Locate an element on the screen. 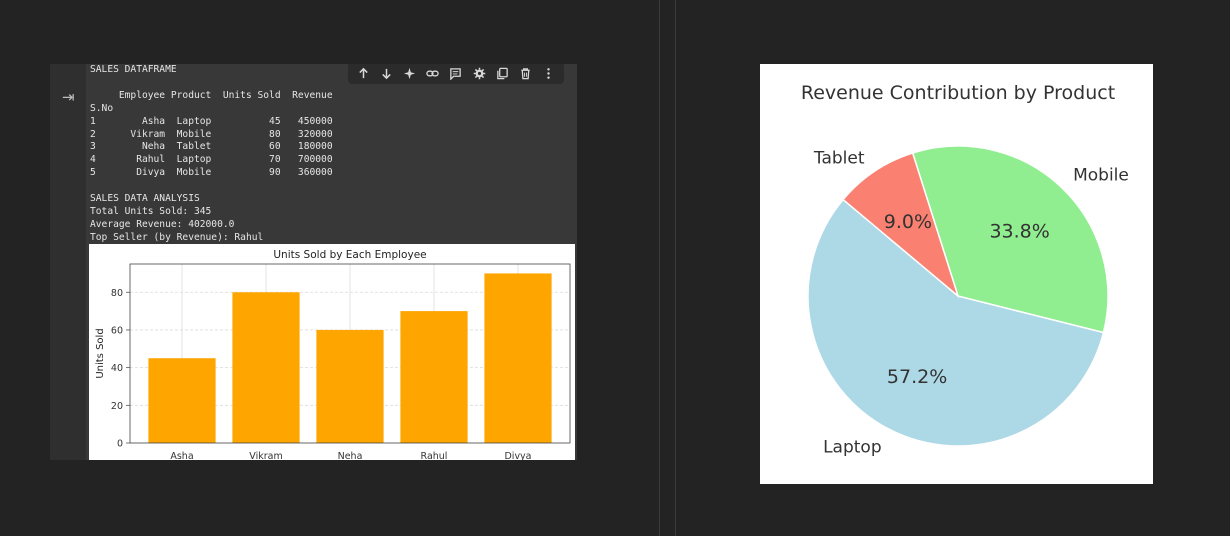 This screenshot has width=1230, height=536. delete-icon is located at coordinates (525, 73).